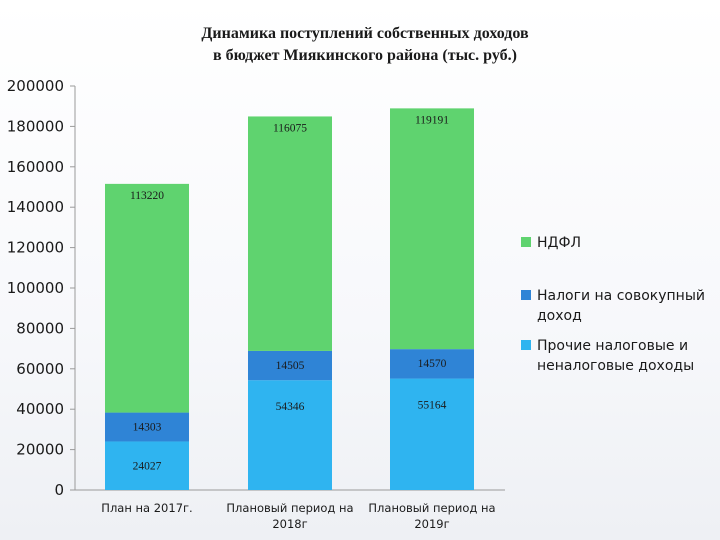 This screenshot has height=540, width=720. I want to click on data-label: 14505, so click(290, 366).